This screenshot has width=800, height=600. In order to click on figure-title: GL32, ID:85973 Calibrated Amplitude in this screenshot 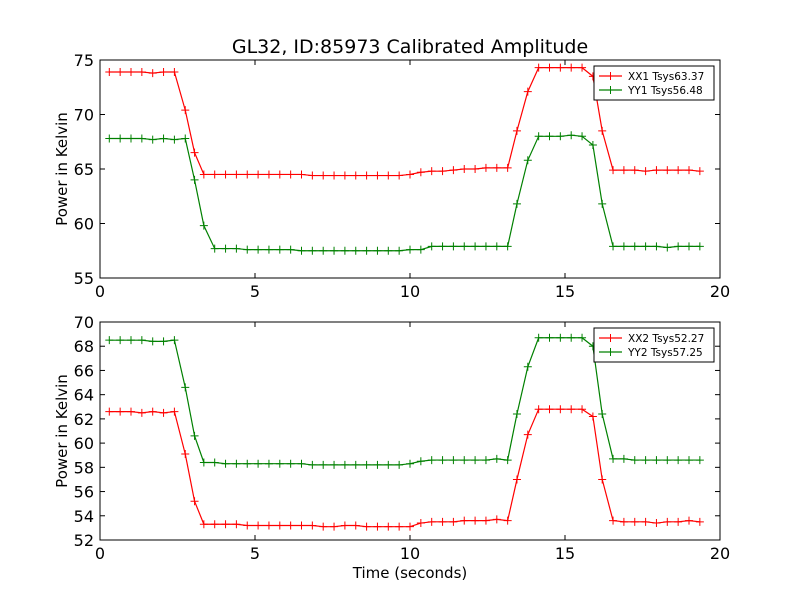, I will do `click(410, 47)`.